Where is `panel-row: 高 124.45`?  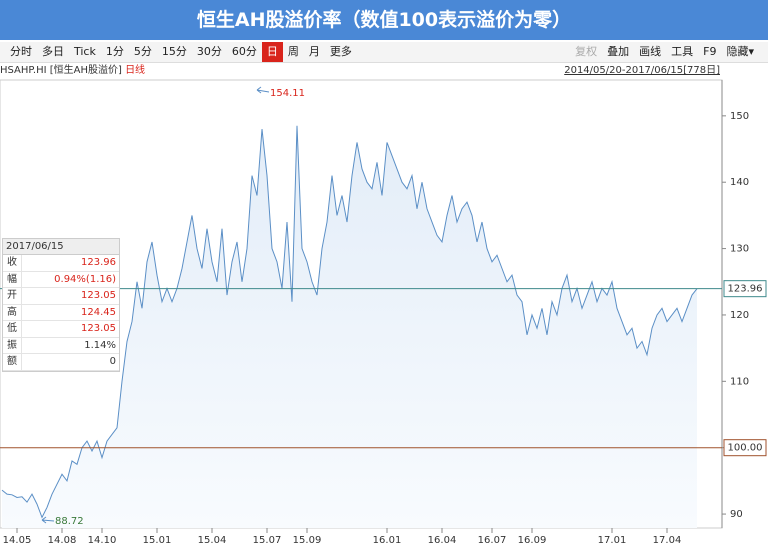
panel-row: 高 124.45 is located at coordinates (61, 312).